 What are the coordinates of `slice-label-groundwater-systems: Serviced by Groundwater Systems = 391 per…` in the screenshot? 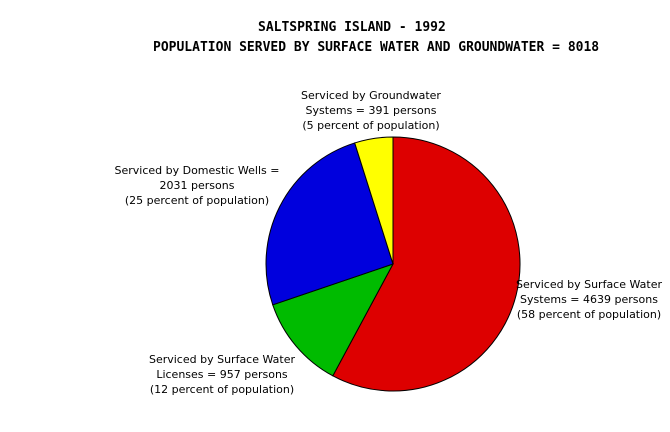 It's located at (371, 110).